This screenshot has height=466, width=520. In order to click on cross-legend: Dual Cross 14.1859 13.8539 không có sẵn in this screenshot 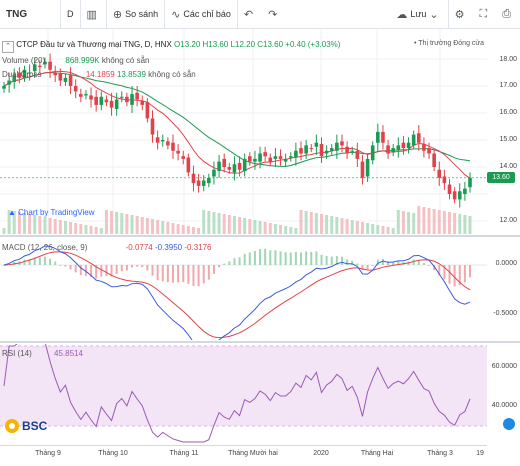, I will do `click(99, 74)`.